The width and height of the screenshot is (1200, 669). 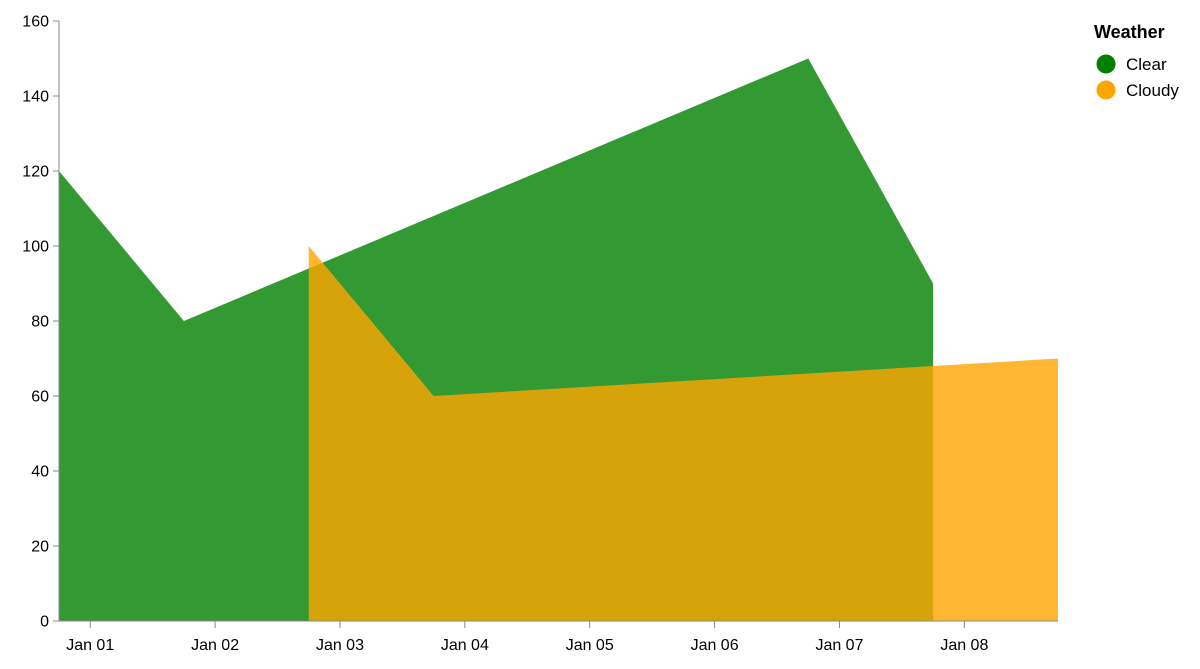 I want to click on y-tick-label: 40, so click(x=40, y=472).